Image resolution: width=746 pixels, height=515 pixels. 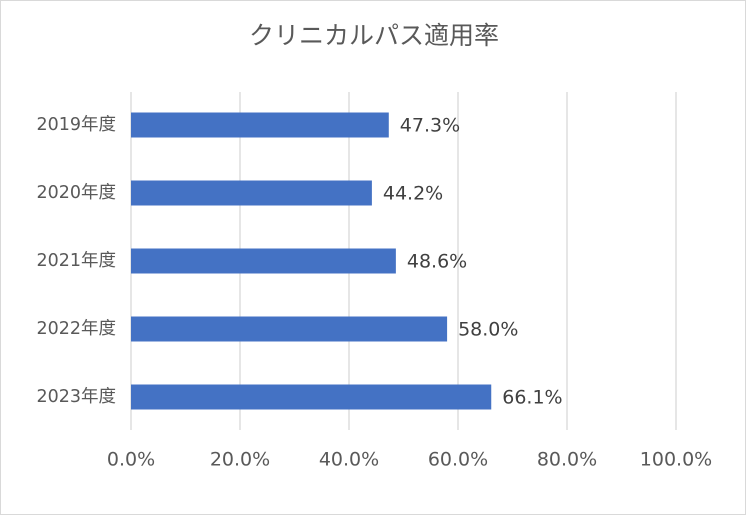 I want to click on data-label: 66.1%, so click(x=532, y=398).